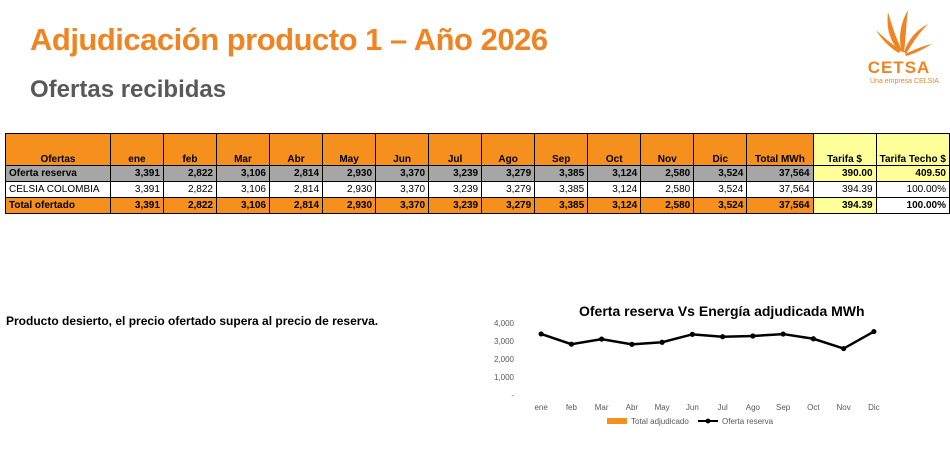 The image size is (950, 463). I want to click on y-tick-label: -, so click(512, 395).